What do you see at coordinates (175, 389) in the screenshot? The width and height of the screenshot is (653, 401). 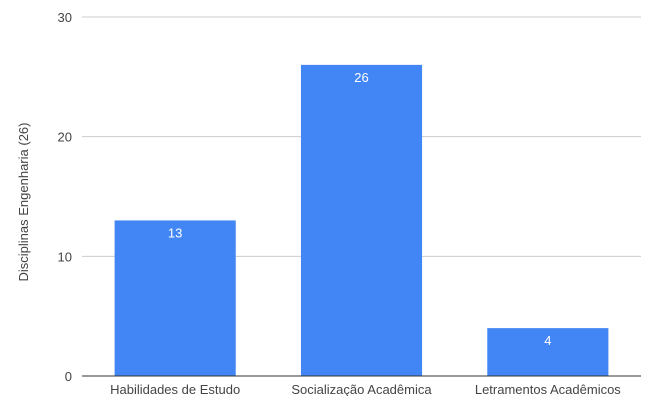 I see `x-tick-label: Habilidades de Estudo` at bounding box center [175, 389].